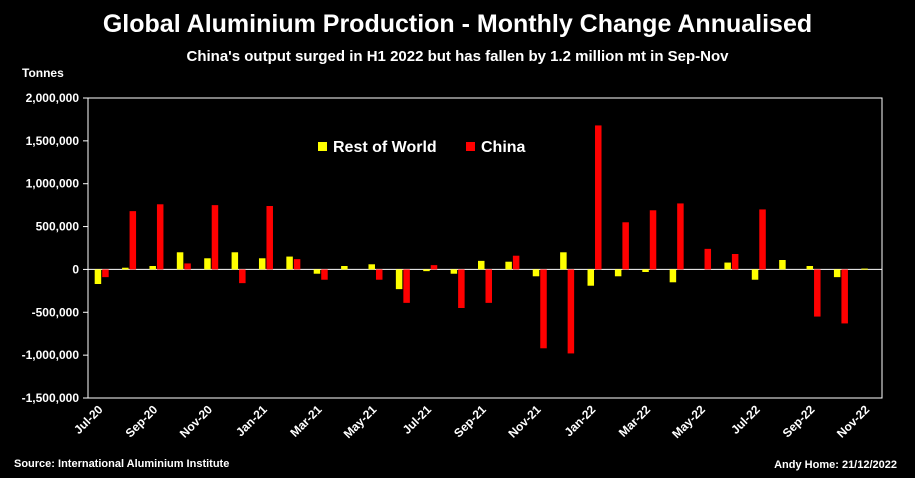  What do you see at coordinates (470, 421) in the screenshot?
I see `x-tick-label: Sep-21` at bounding box center [470, 421].